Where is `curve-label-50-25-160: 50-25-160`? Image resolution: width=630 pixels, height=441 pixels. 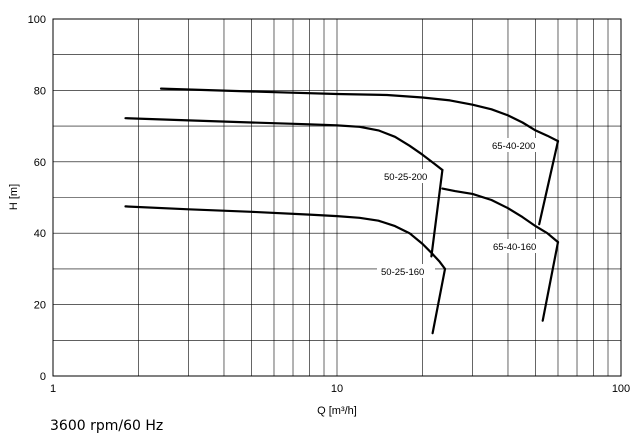 curve-label-50-25-160: 50-25-160 is located at coordinates (406, 271).